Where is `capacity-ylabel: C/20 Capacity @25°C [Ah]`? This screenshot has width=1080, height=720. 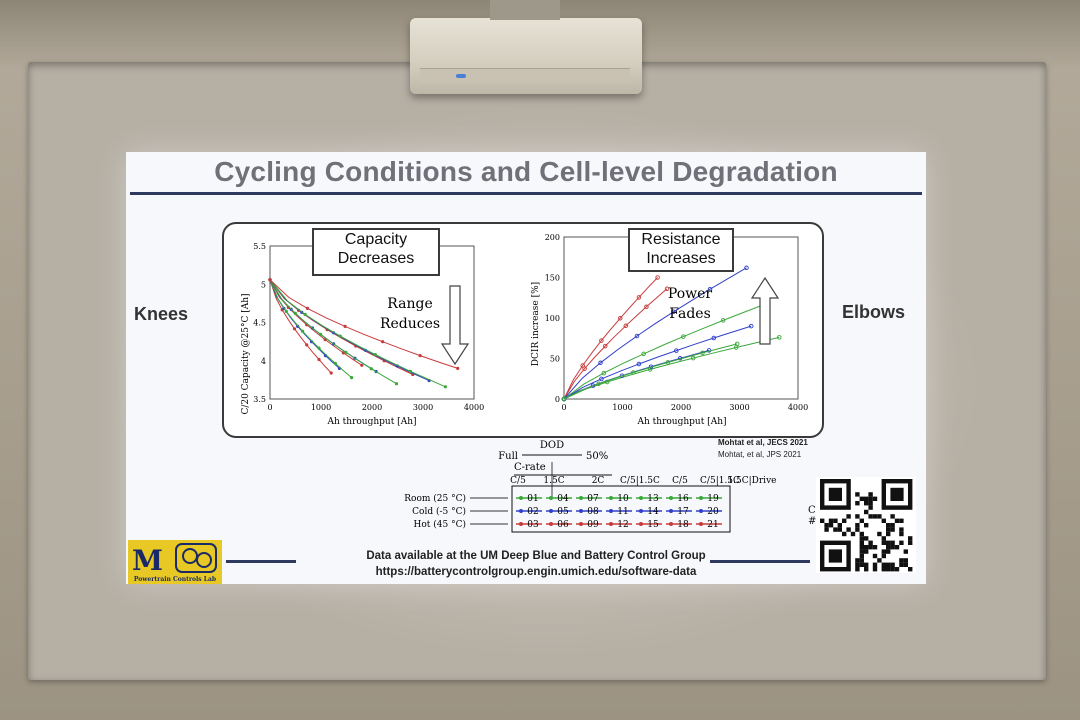
capacity-ylabel: C/20 Capacity @25°C [Ah] is located at coordinates (246, 353).